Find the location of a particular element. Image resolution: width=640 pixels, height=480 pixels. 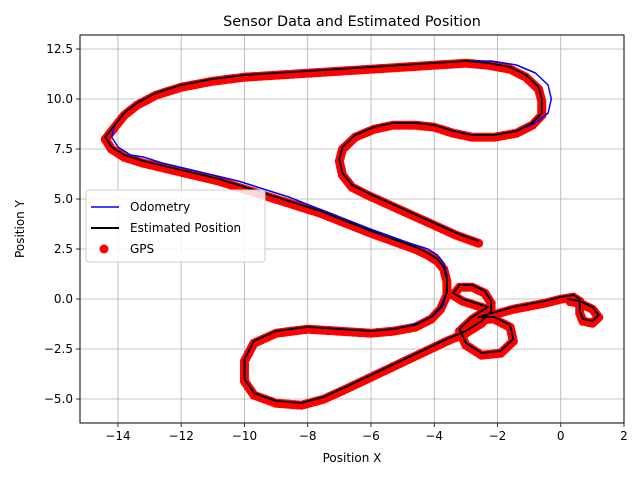

x-tick-label: 2 is located at coordinates (624, 436).